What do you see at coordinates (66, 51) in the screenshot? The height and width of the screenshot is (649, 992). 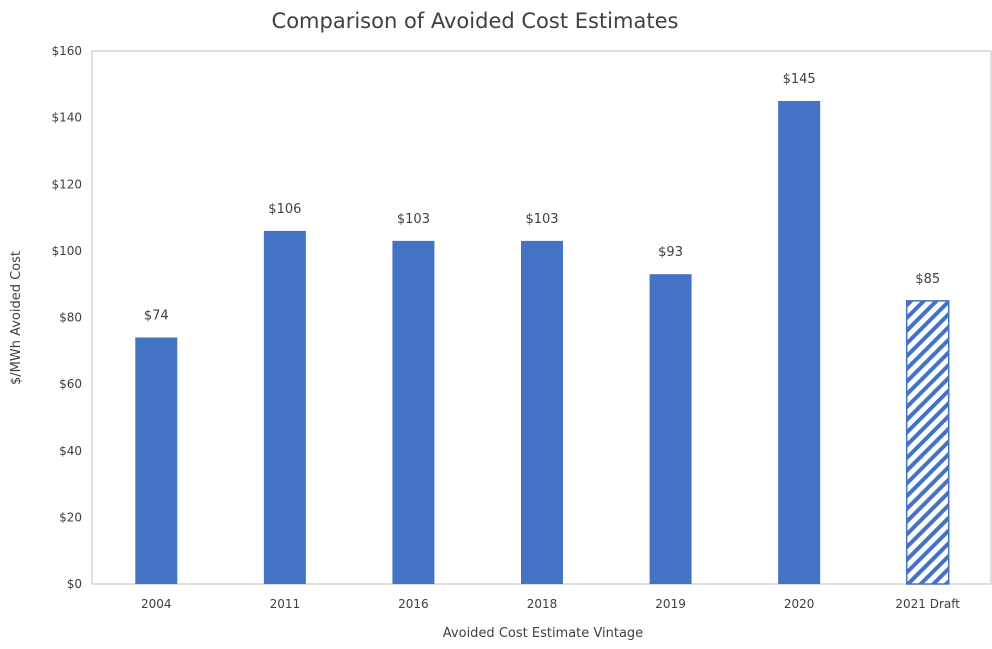 I see `y-tick-label: $160` at bounding box center [66, 51].